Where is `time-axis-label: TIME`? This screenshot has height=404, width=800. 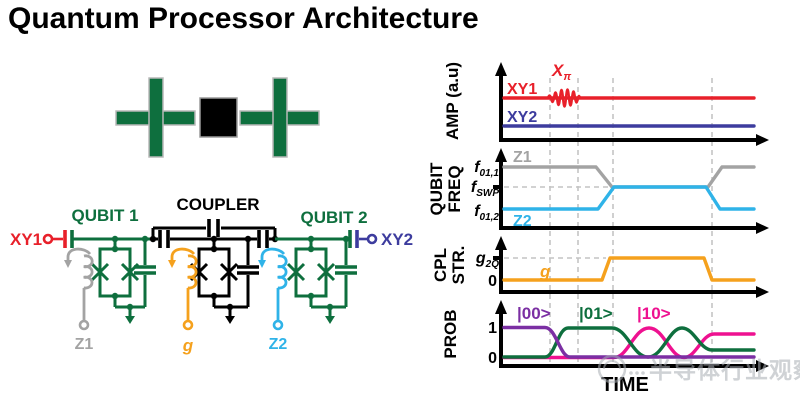
time-axis-label: TIME is located at coordinates (625, 385).